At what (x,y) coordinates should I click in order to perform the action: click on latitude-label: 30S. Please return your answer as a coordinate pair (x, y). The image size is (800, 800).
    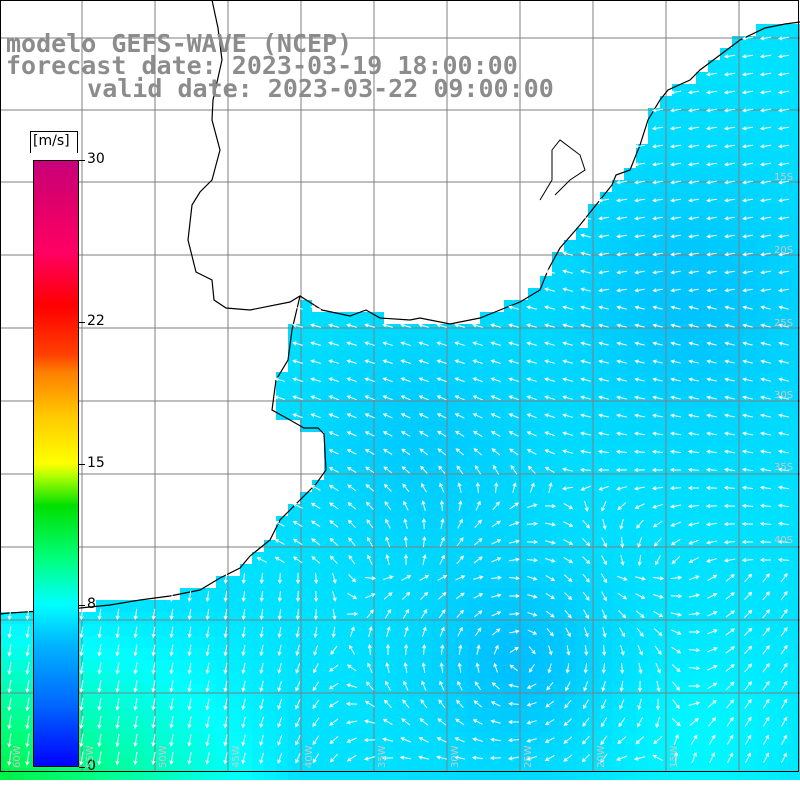
    Looking at the image, I should click on (784, 395).